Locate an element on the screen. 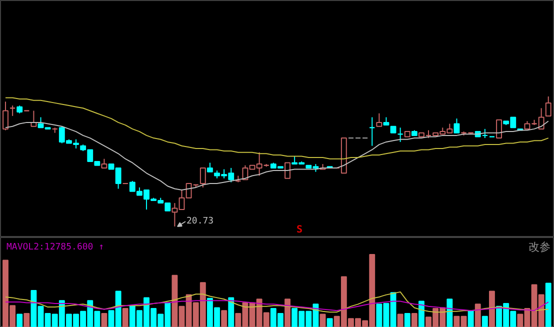  text: MAVOL2:12785.600 ↑ is located at coordinates (55, 247).